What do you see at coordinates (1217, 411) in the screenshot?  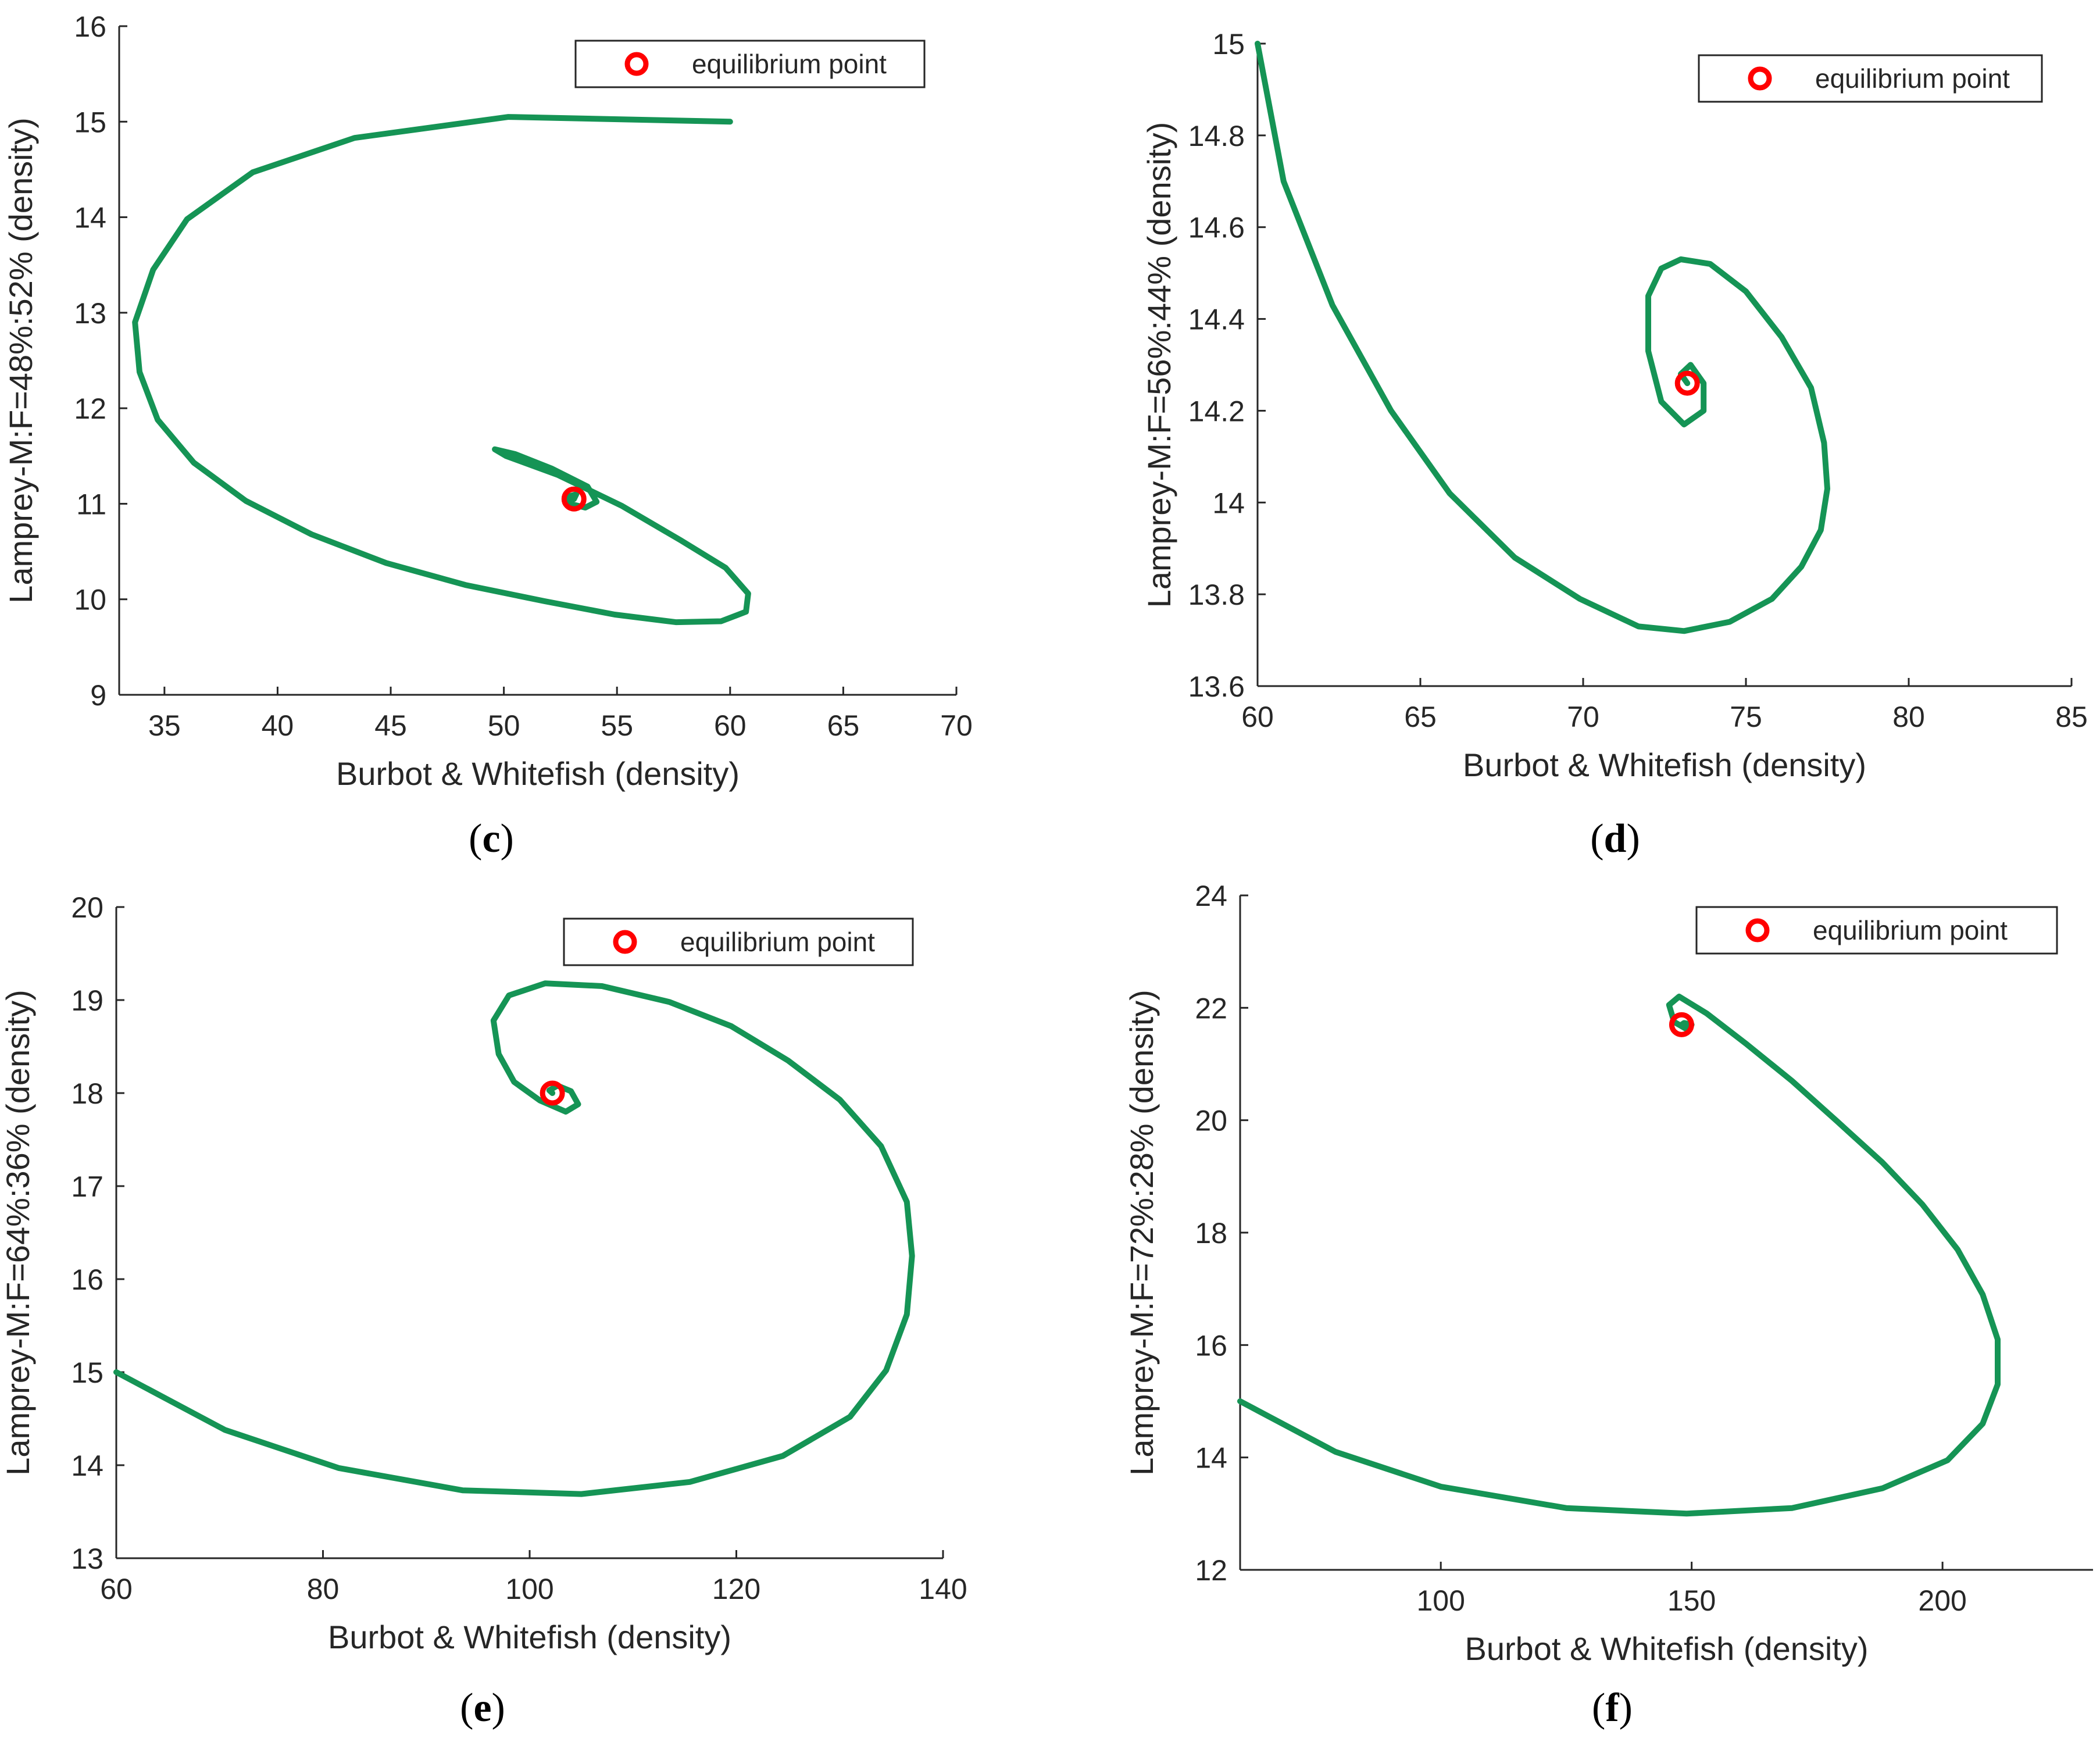 I see `y-tick-label: 14.2` at bounding box center [1217, 411].